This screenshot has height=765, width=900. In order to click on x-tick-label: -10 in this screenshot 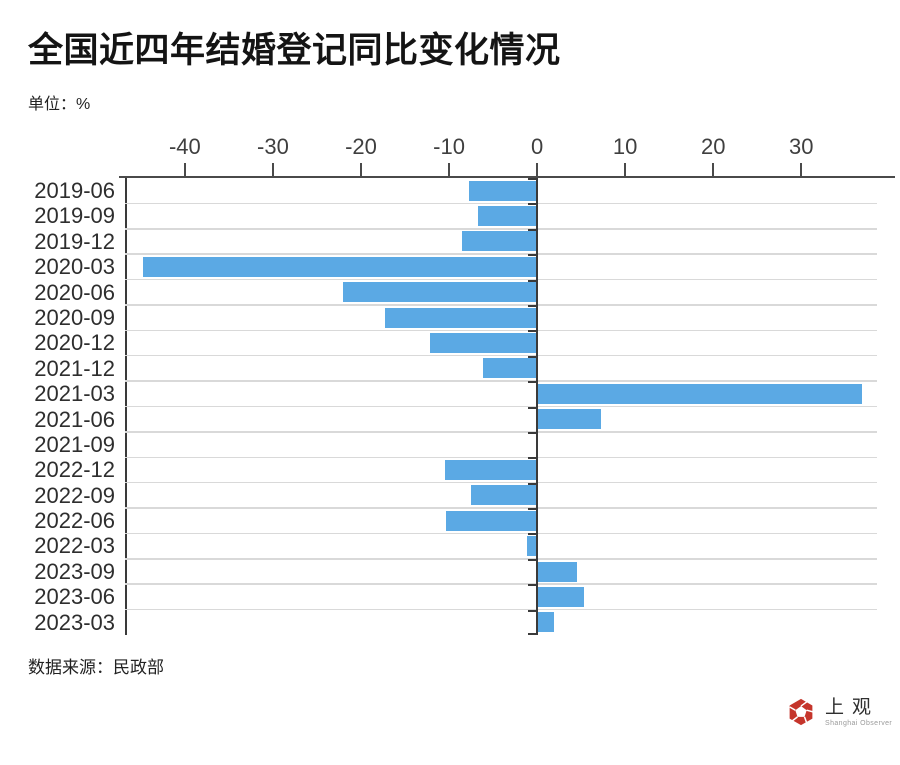, I will do `click(449, 146)`.